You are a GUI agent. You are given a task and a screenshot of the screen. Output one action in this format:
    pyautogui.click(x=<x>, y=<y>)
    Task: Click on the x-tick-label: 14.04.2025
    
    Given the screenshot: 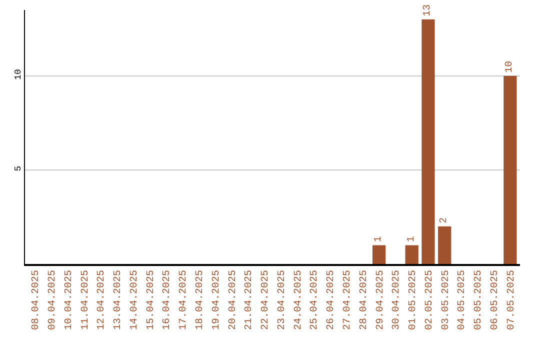 What is the action you would take?
    pyautogui.click(x=134, y=300)
    